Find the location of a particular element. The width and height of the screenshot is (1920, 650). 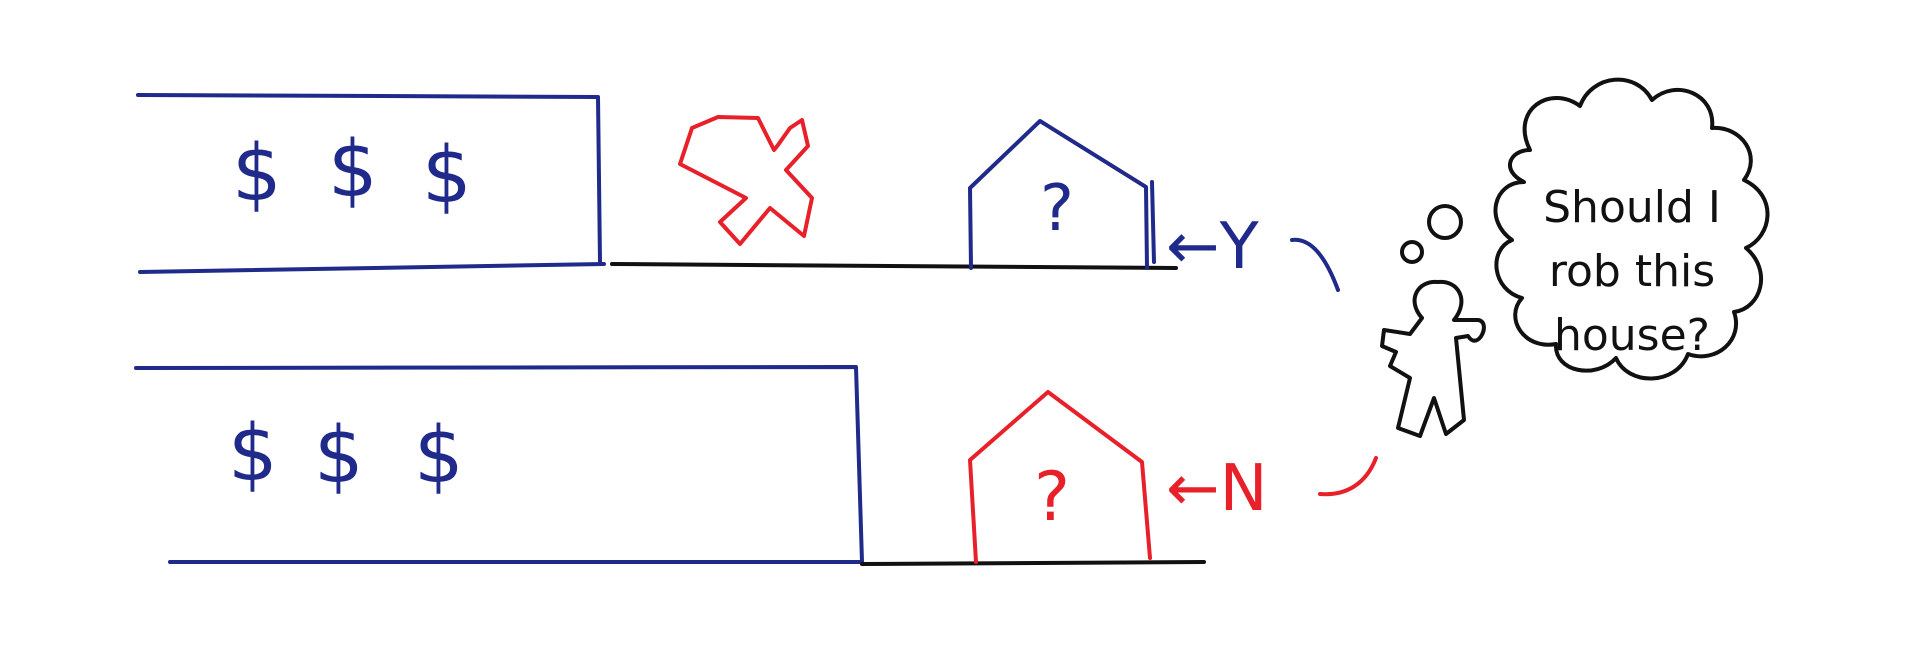

top-house is located at coordinates (1062, 194).